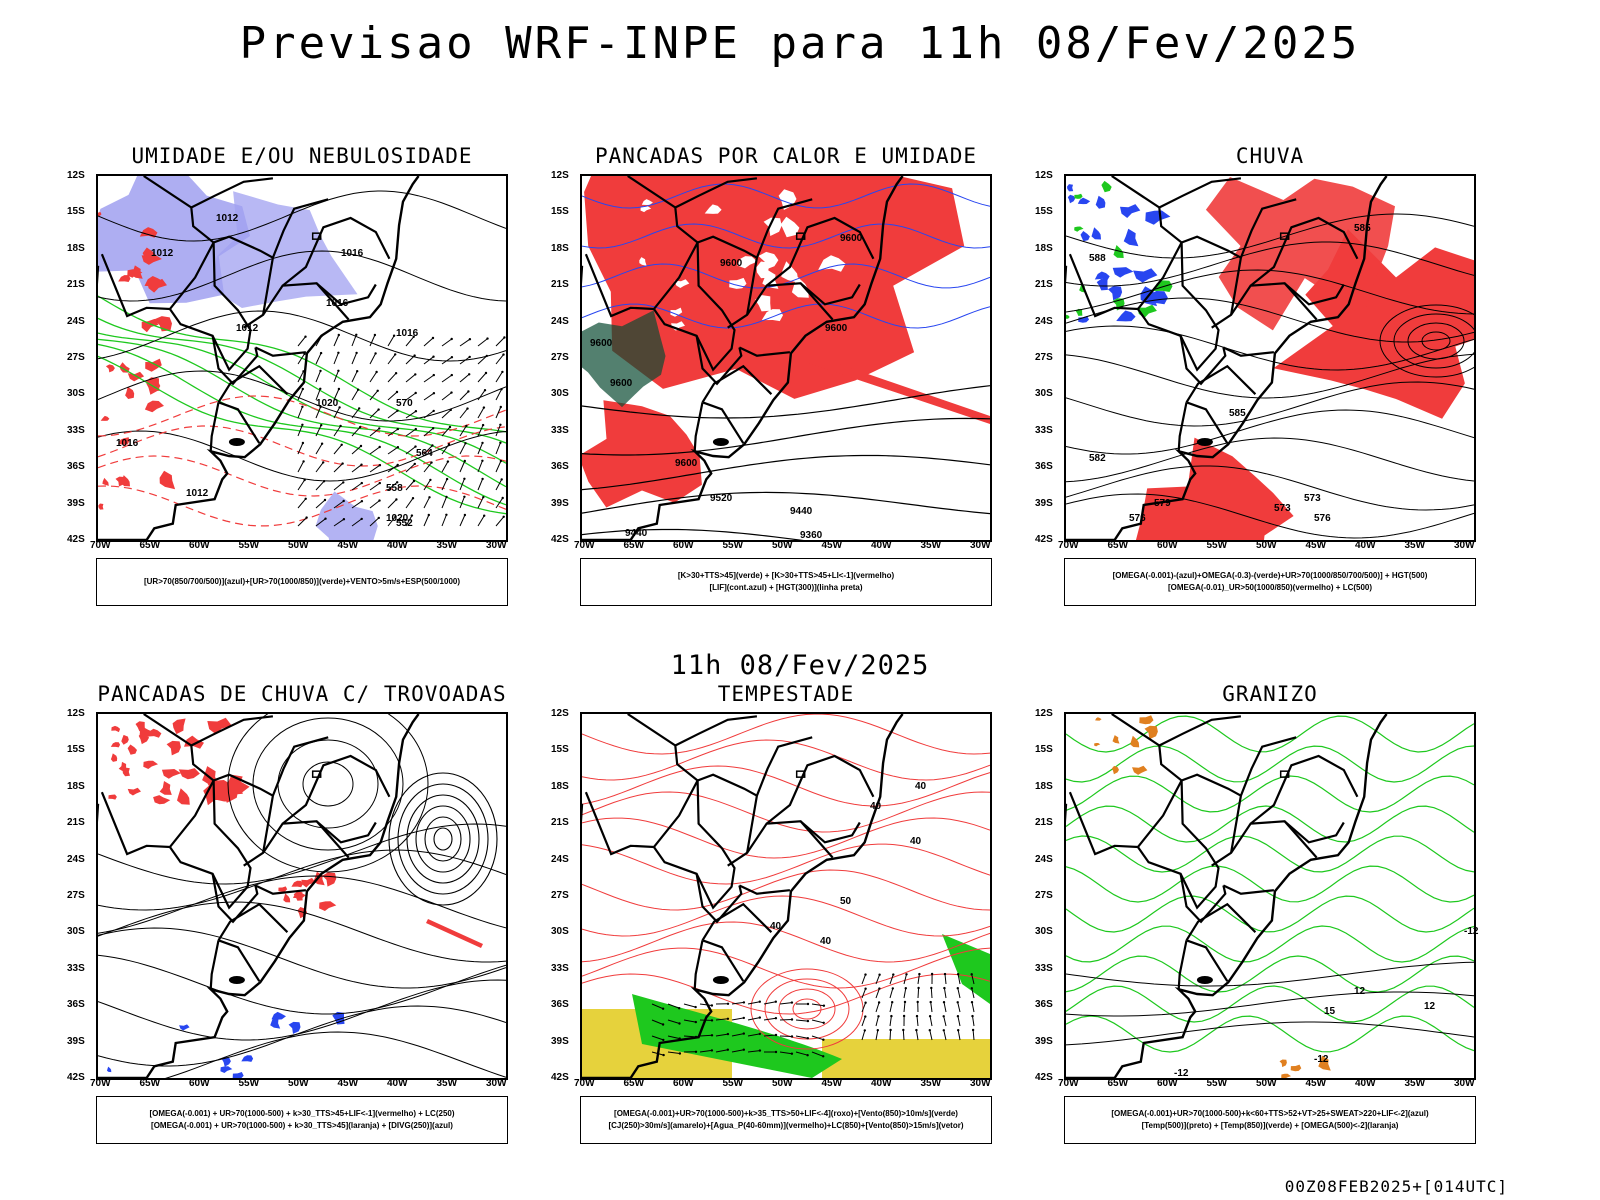 This screenshot has width=1600, height=1200. What do you see at coordinates (424, 453) in the screenshot?
I see `contour-label: 564` at bounding box center [424, 453].